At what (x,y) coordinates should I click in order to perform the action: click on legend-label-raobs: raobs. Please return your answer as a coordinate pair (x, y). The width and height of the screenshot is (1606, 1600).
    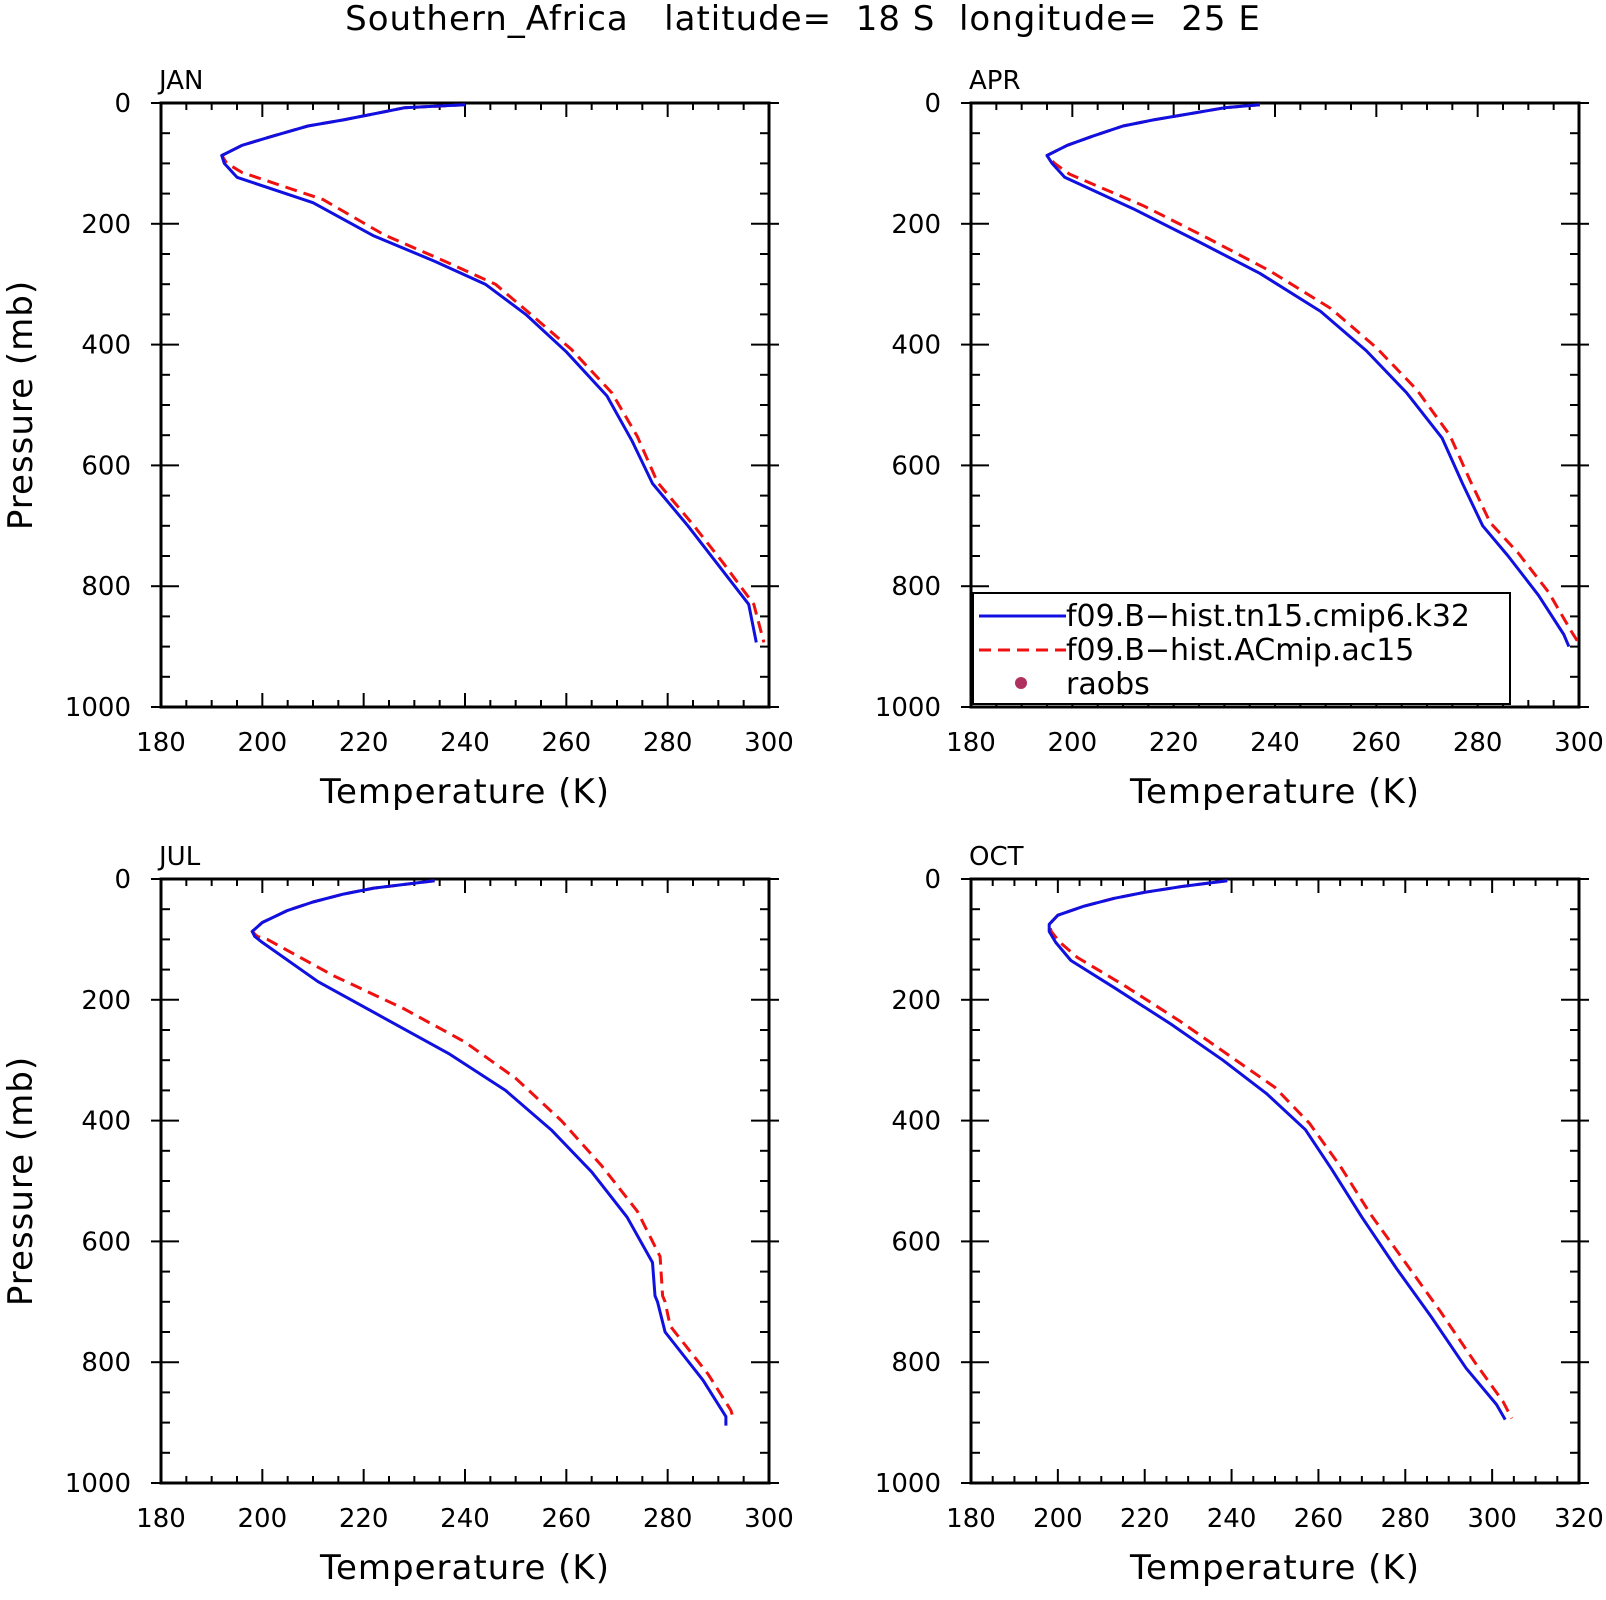
    Looking at the image, I should click on (1108, 684).